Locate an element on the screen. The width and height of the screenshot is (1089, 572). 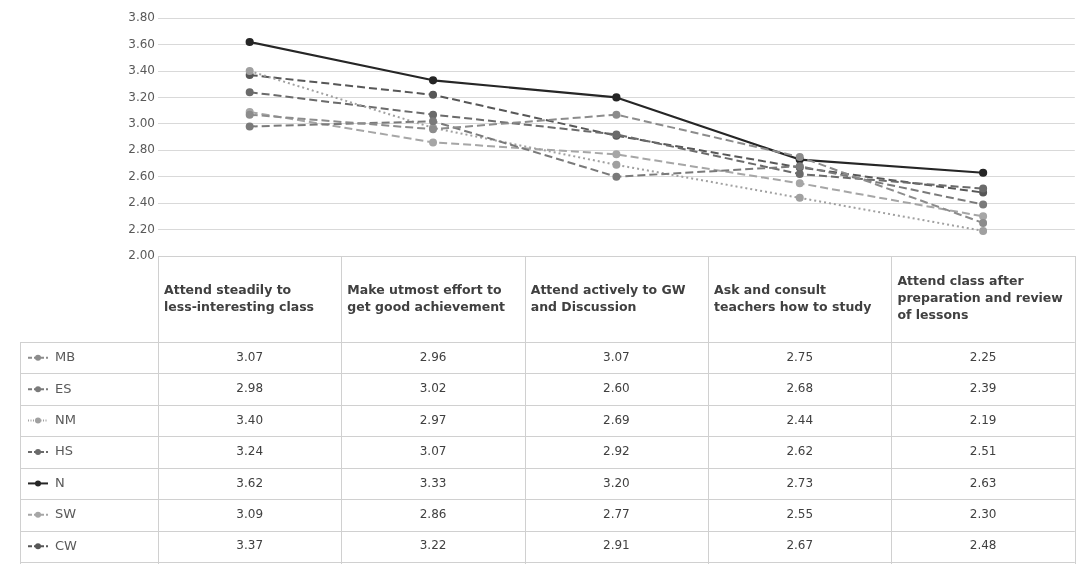
data-label: 2.75 is located at coordinates (800, 356).